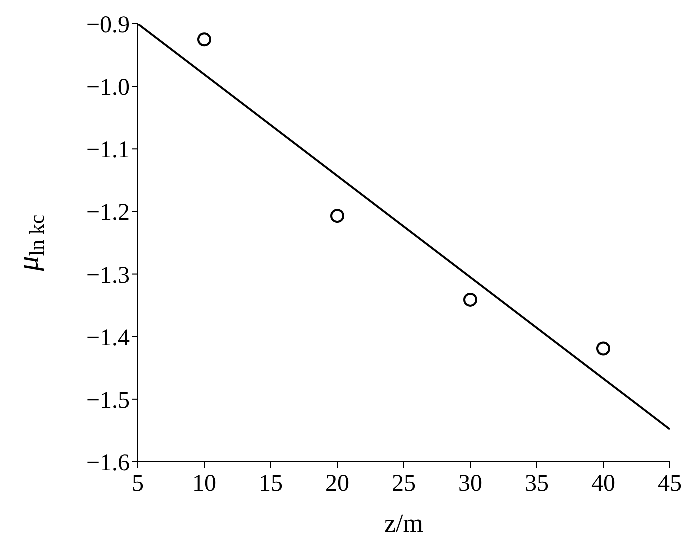  I want to click on y-tick-label: −1.5, so click(108, 401).